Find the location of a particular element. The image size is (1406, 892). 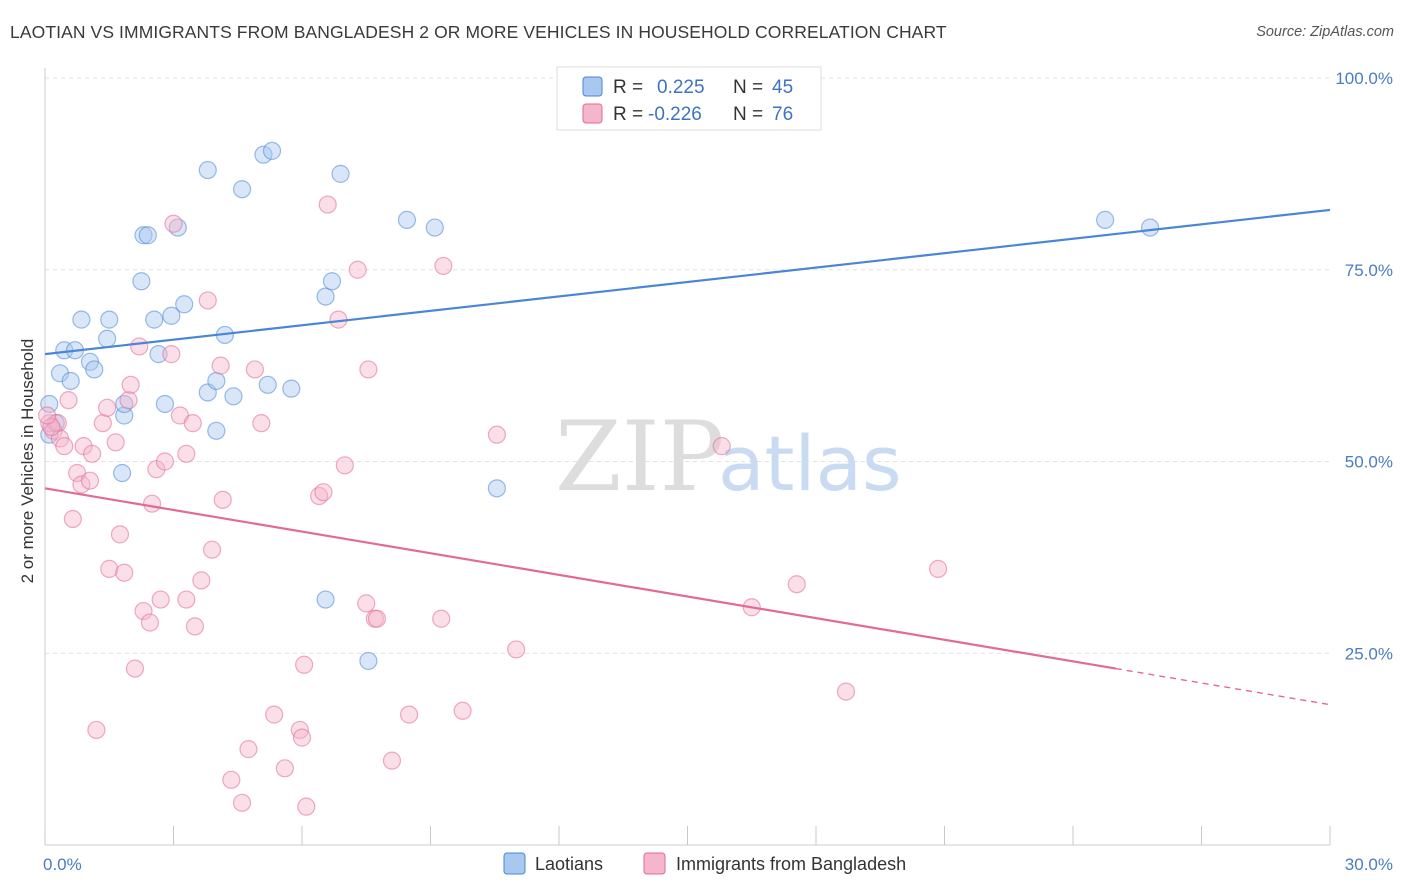

legend-label-laotians: Laotians is located at coordinates (569, 864).